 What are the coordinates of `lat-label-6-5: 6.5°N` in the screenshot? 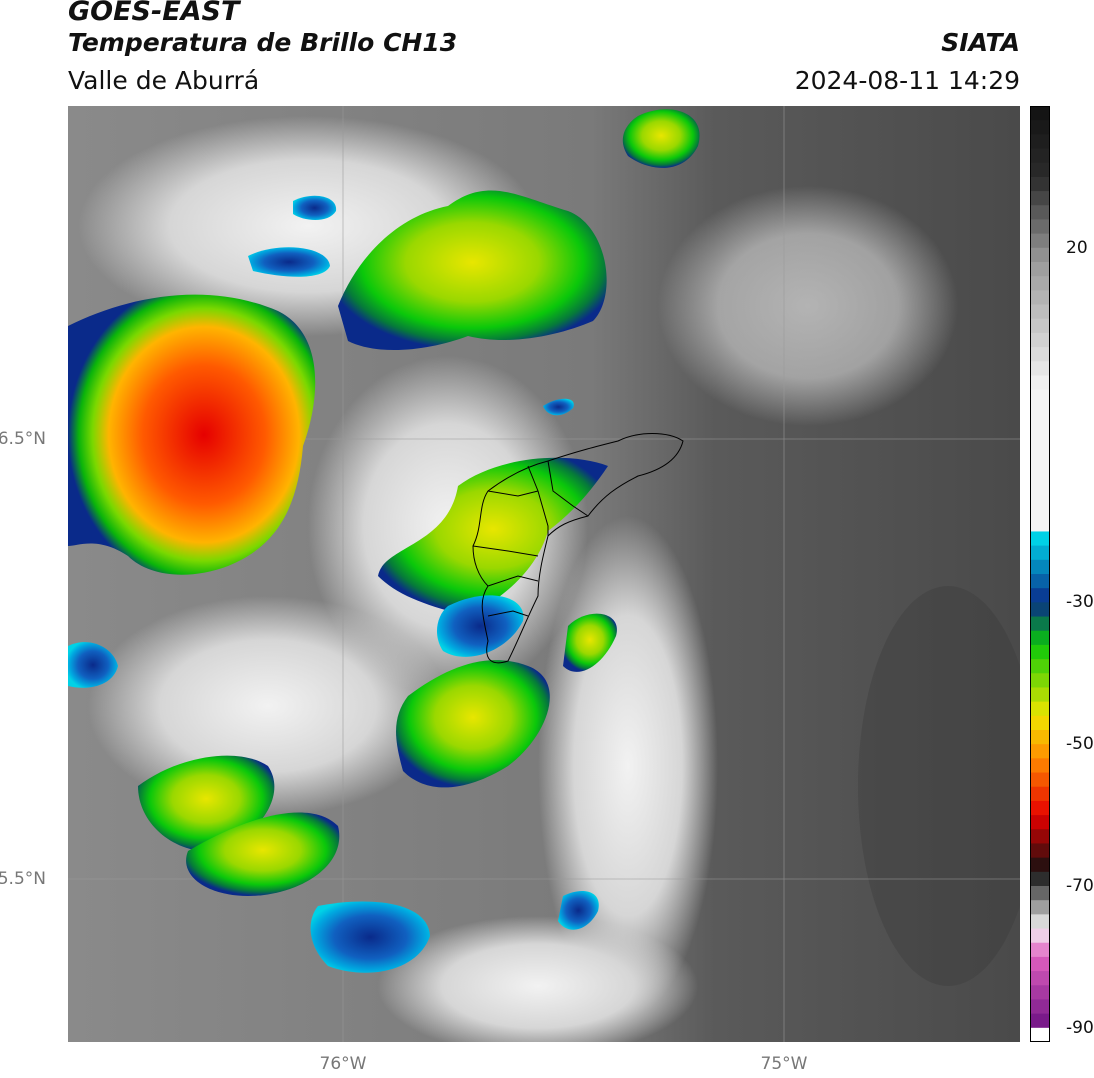 It's located at (23, 439).